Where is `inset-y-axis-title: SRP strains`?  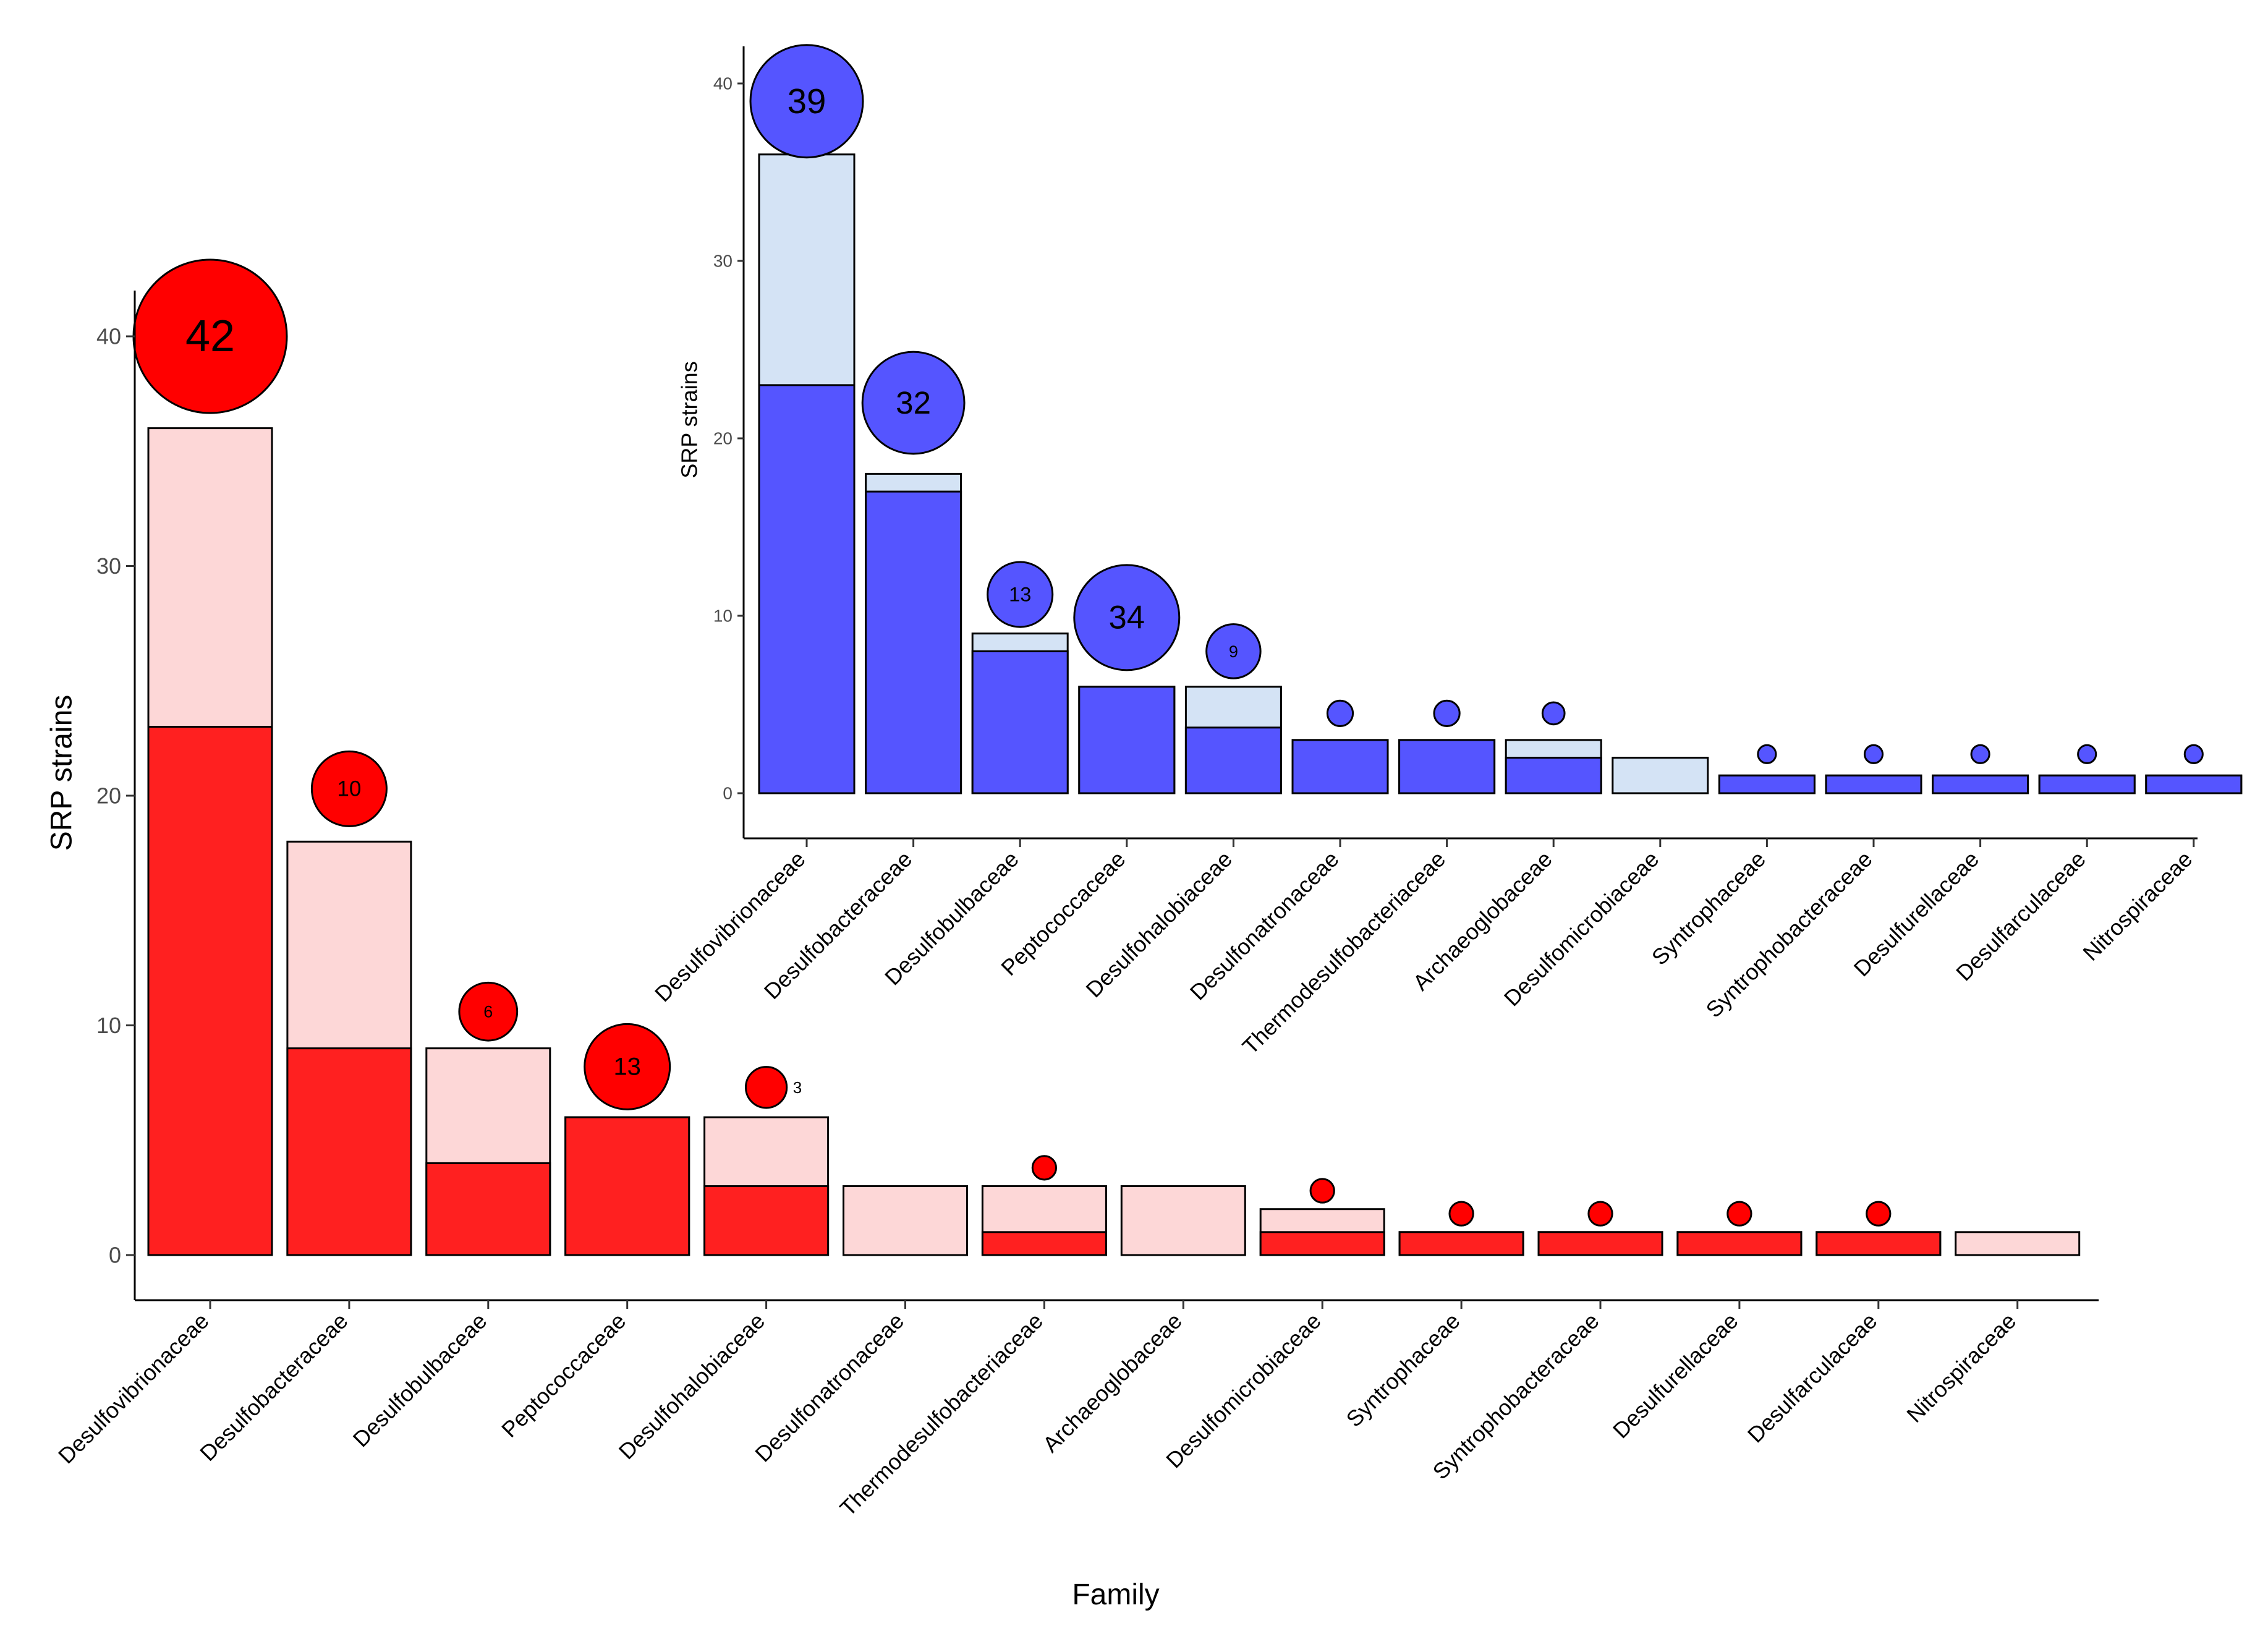
inset-y-axis-title: SRP strains is located at coordinates (689, 419).